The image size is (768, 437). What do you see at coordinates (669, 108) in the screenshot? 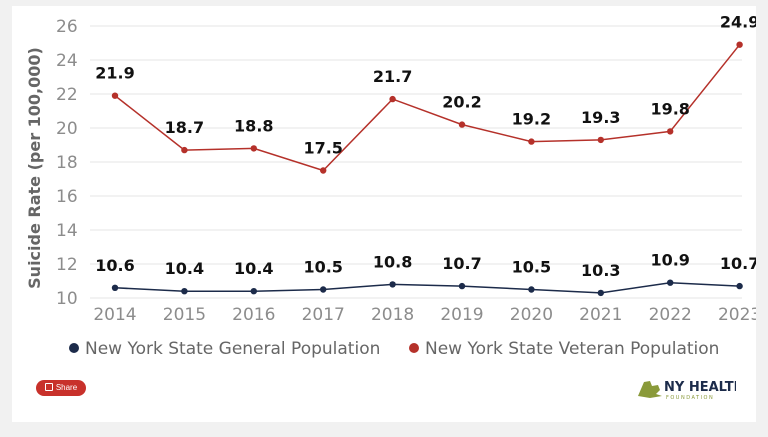
I see `data-label-veteran: 19.8` at bounding box center [669, 108].